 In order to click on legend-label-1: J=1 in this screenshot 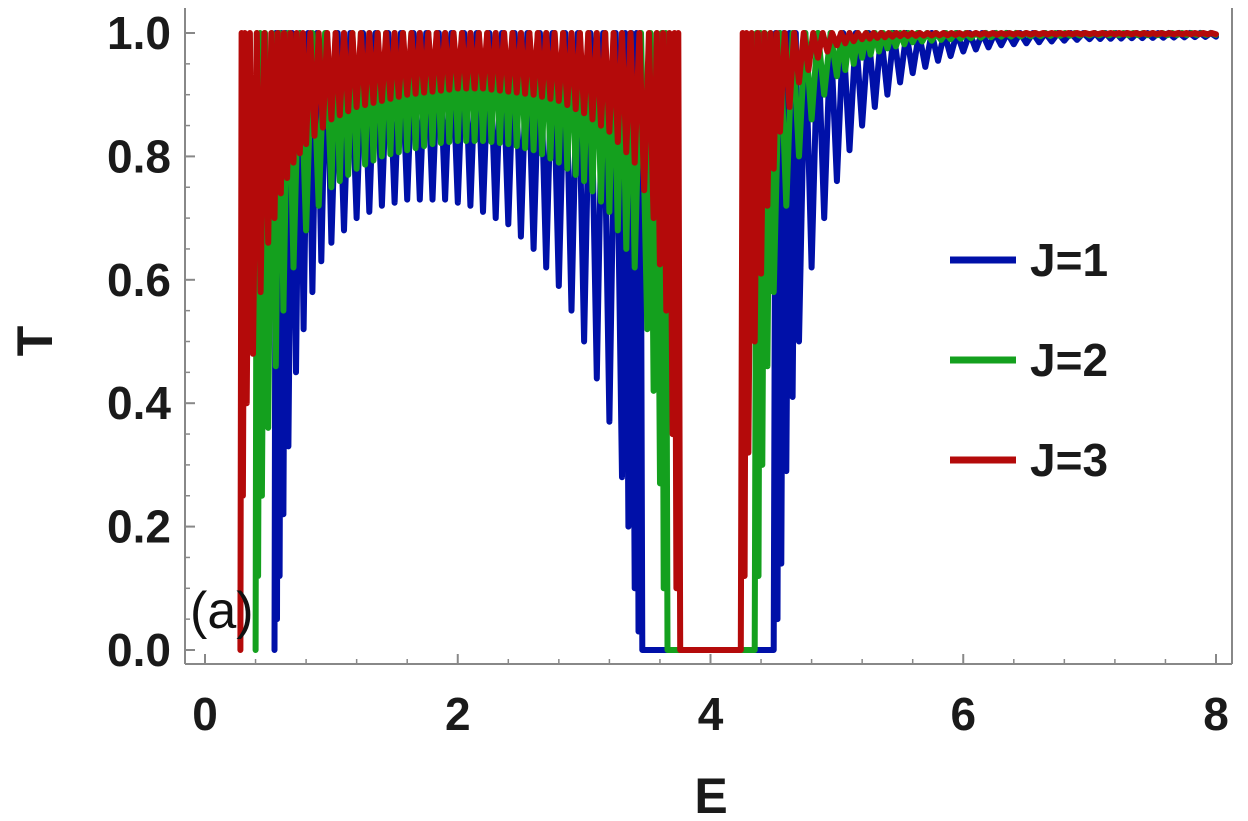, I will do `click(1069, 260)`.